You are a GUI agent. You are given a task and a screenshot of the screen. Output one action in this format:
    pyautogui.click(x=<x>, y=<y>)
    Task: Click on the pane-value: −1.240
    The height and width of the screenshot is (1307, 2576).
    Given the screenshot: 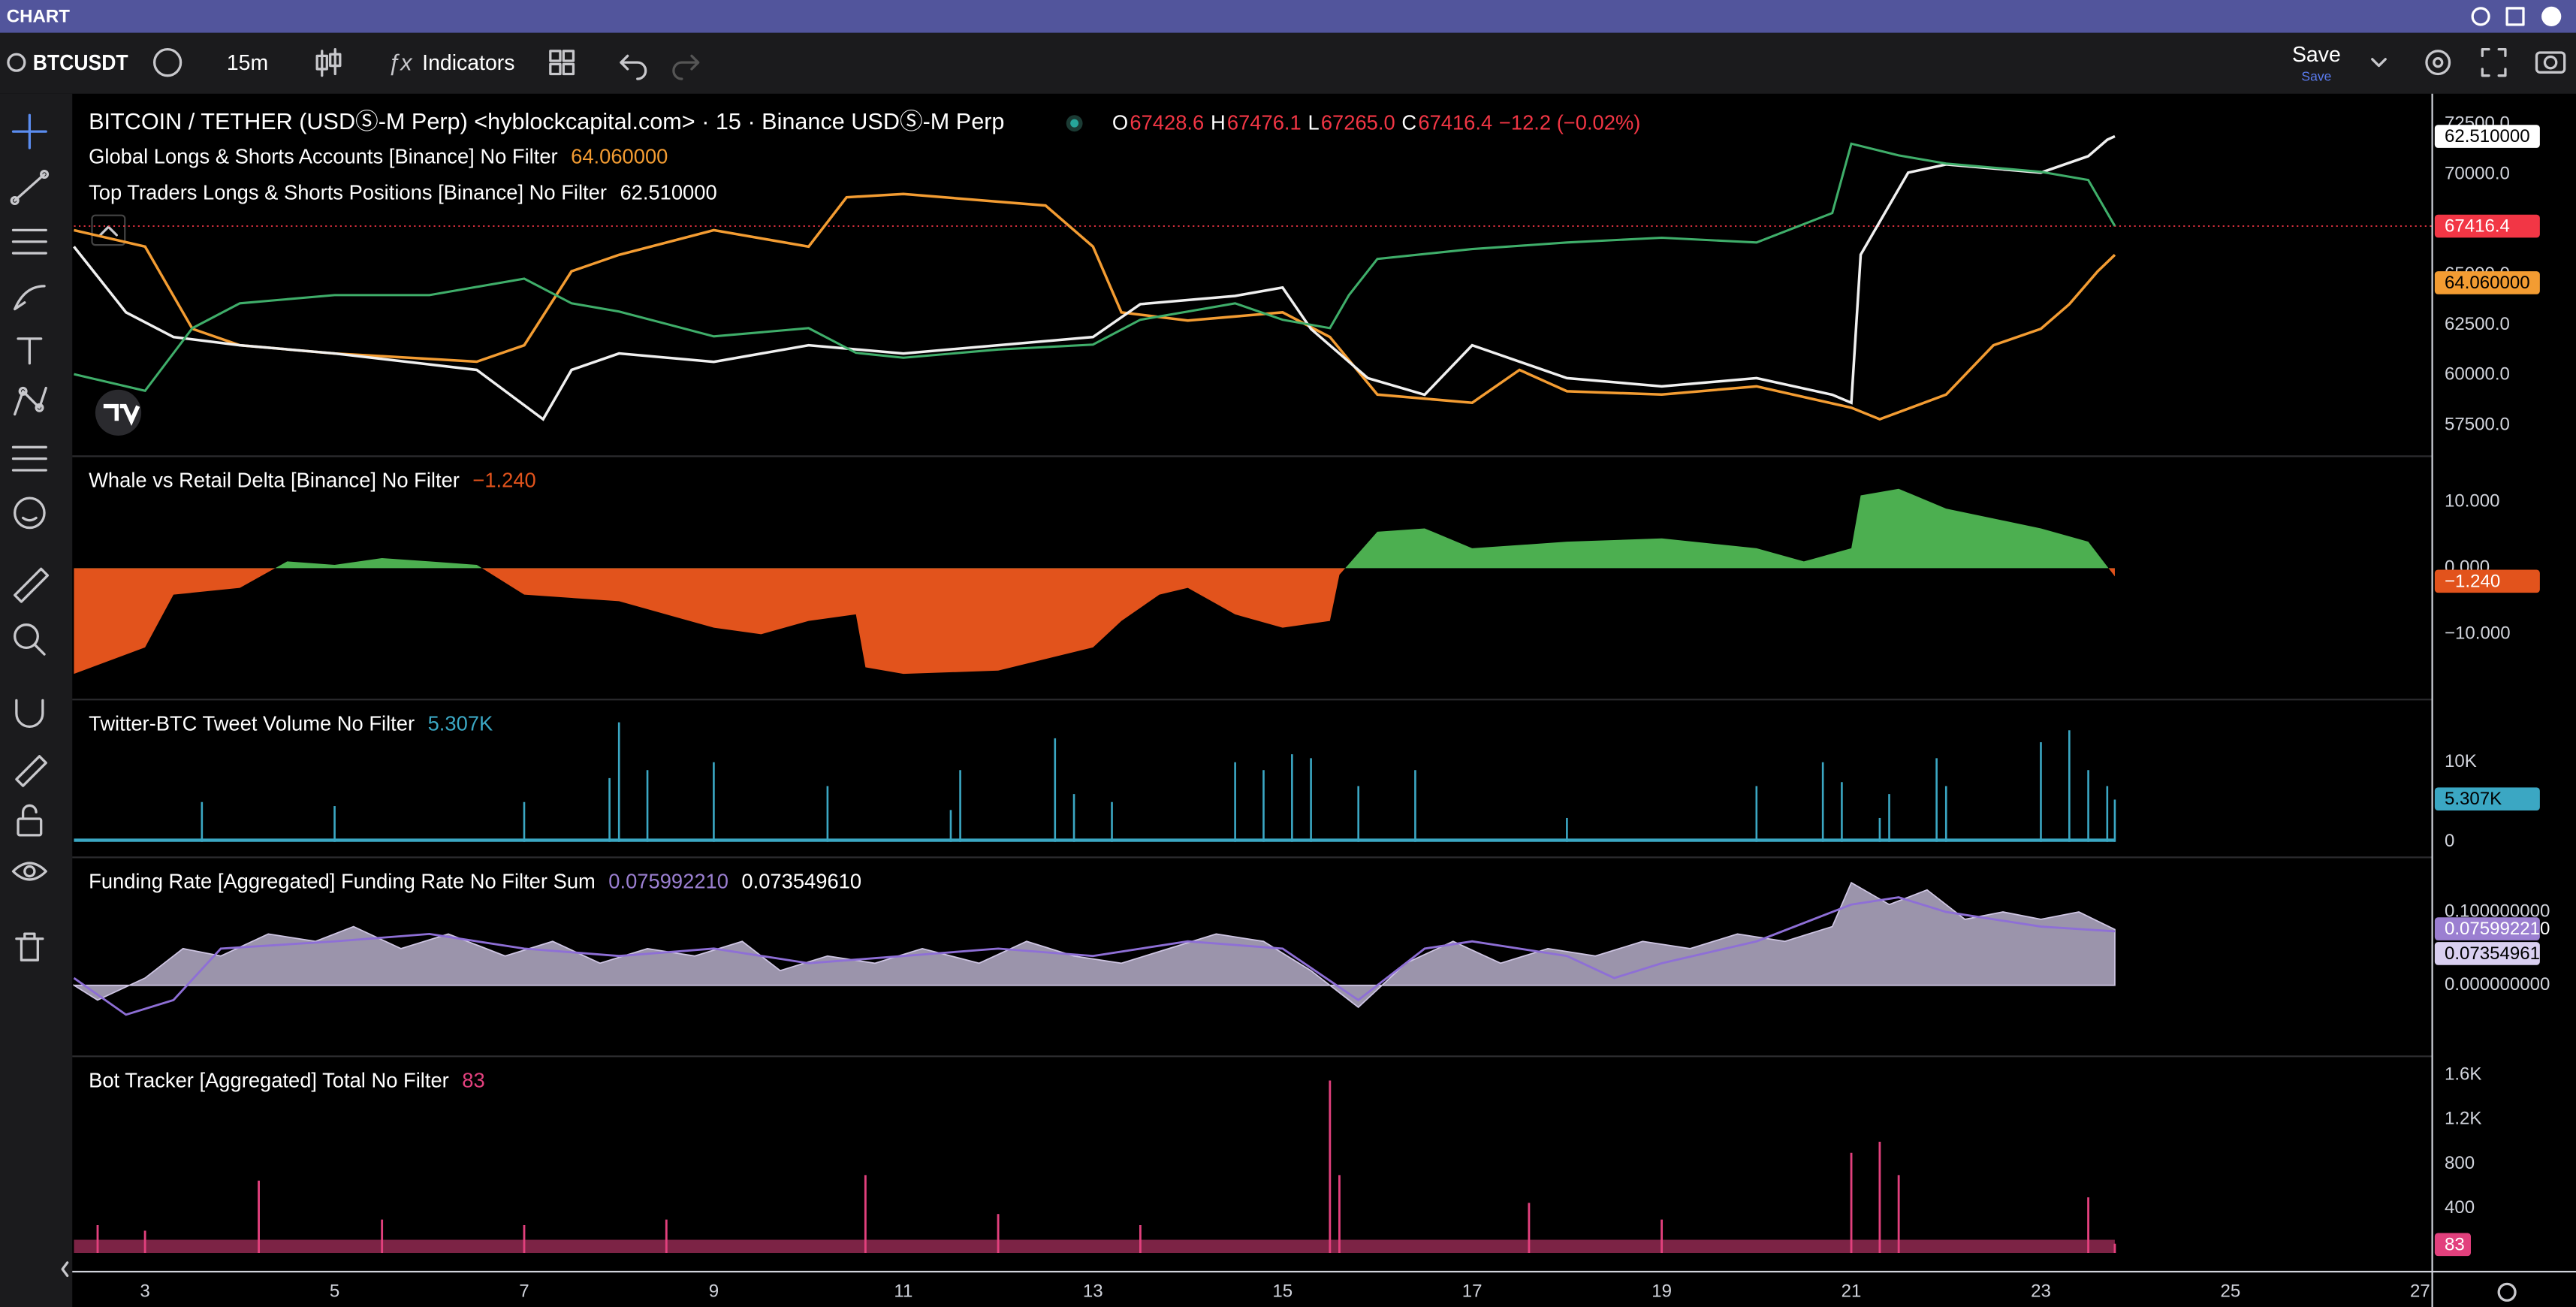 What is the action you would take?
    pyautogui.click(x=503, y=479)
    